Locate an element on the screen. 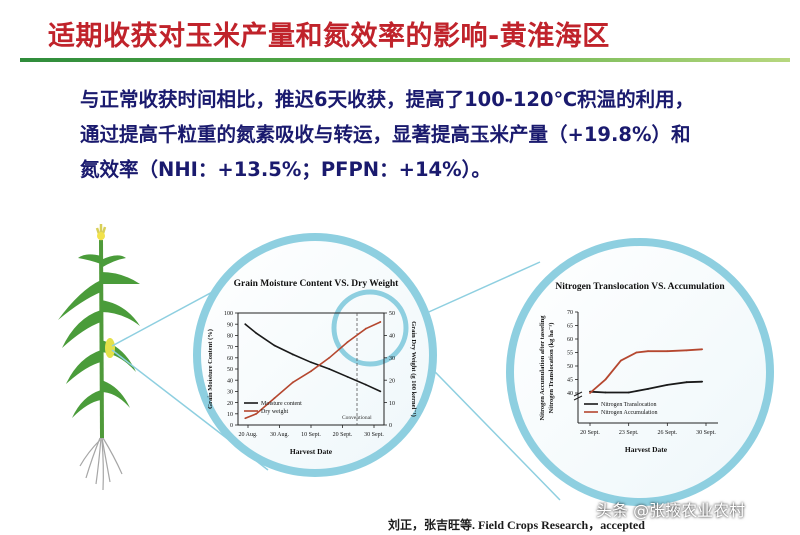 Image resolution: width=800 pixels, height=535 pixels. chart1-left-tick-label: 50 is located at coordinates (230, 370).